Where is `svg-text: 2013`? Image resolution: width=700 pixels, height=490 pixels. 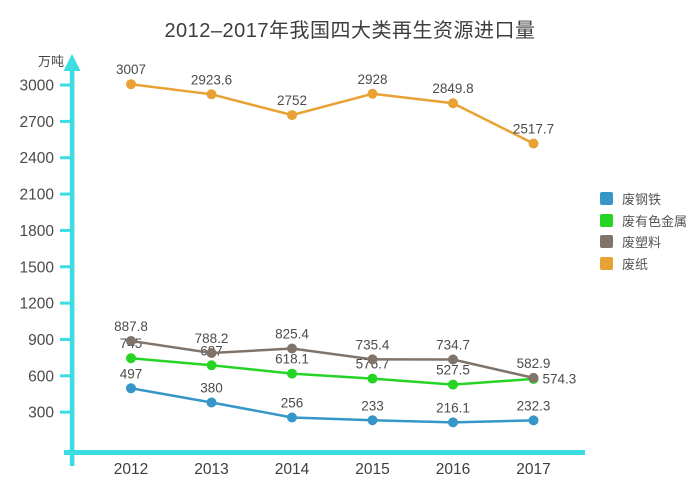 svg-text: 2013 is located at coordinates (211, 469).